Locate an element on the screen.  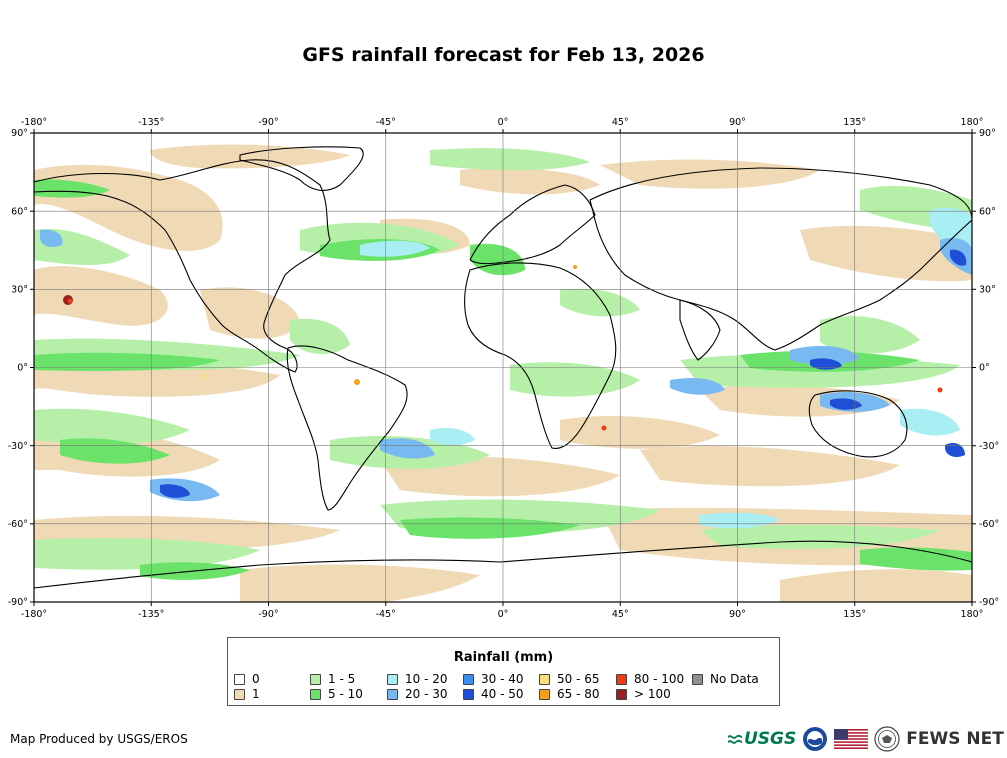
lon-label-top: -135° is located at coordinates (151, 122).